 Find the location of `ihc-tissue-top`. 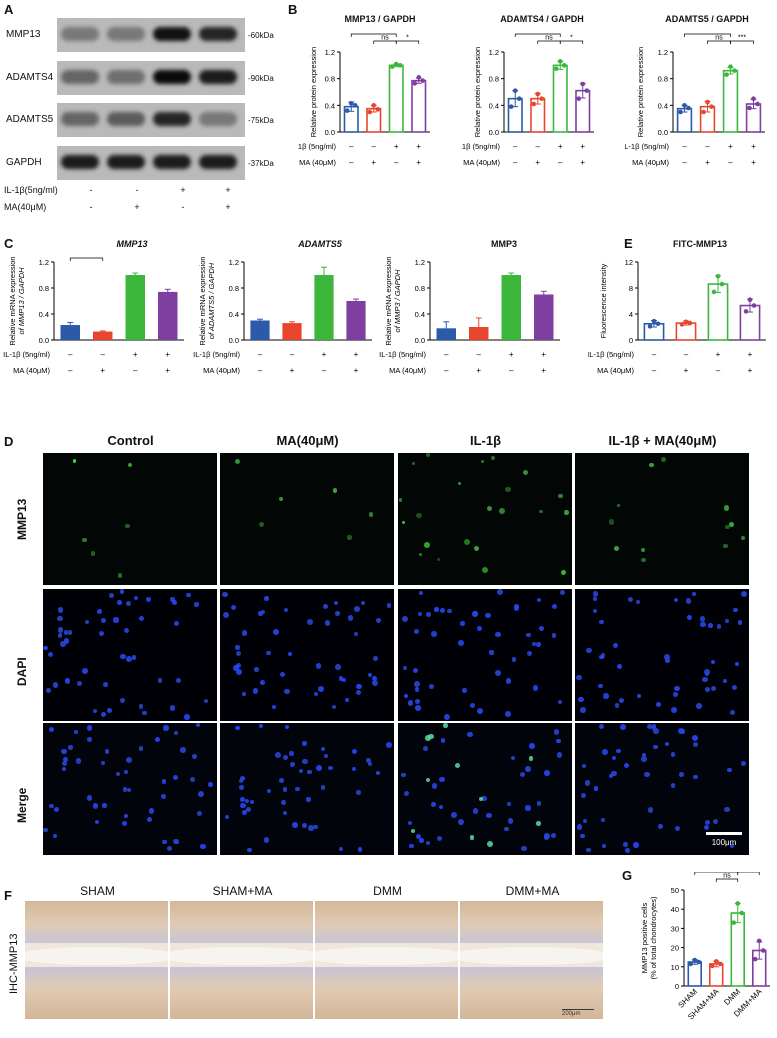

ihc-tissue-top is located at coordinates (386, 922).